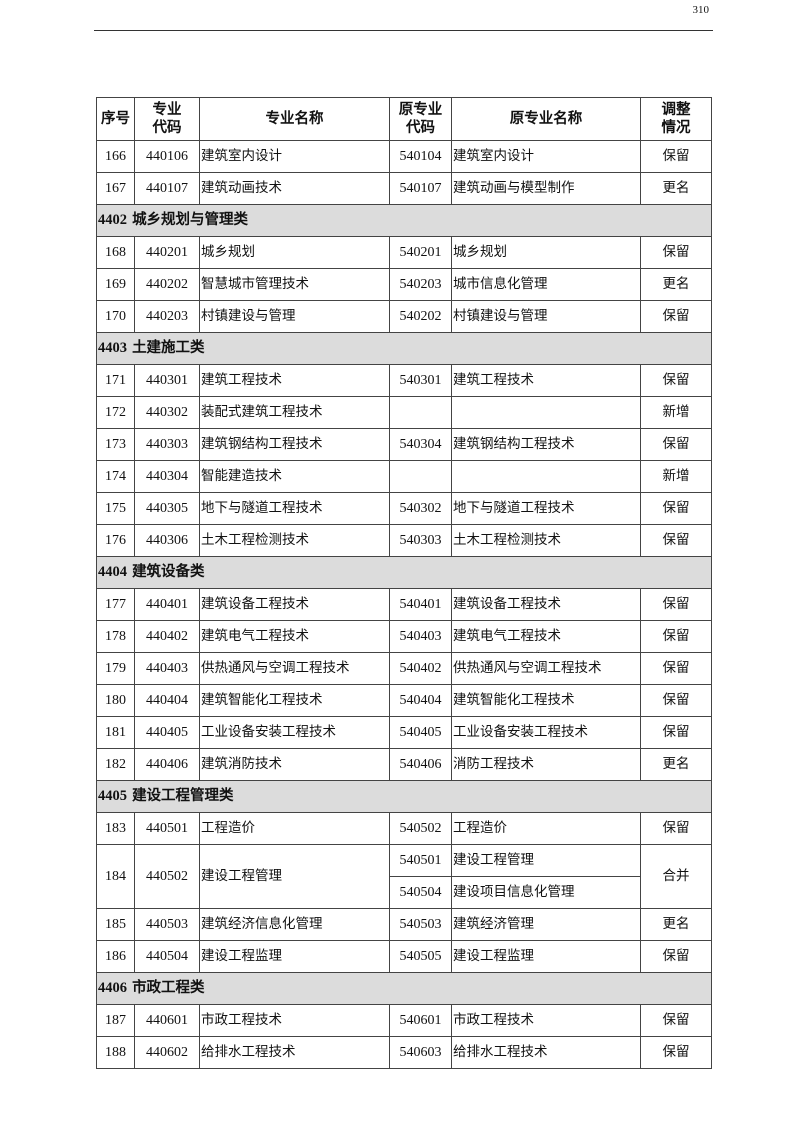 This screenshot has width=793, height=1122. What do you see at coordinates (115, 924) in the screenshot?
I see `seq-cell: 185` at bounding box center [115, 924].